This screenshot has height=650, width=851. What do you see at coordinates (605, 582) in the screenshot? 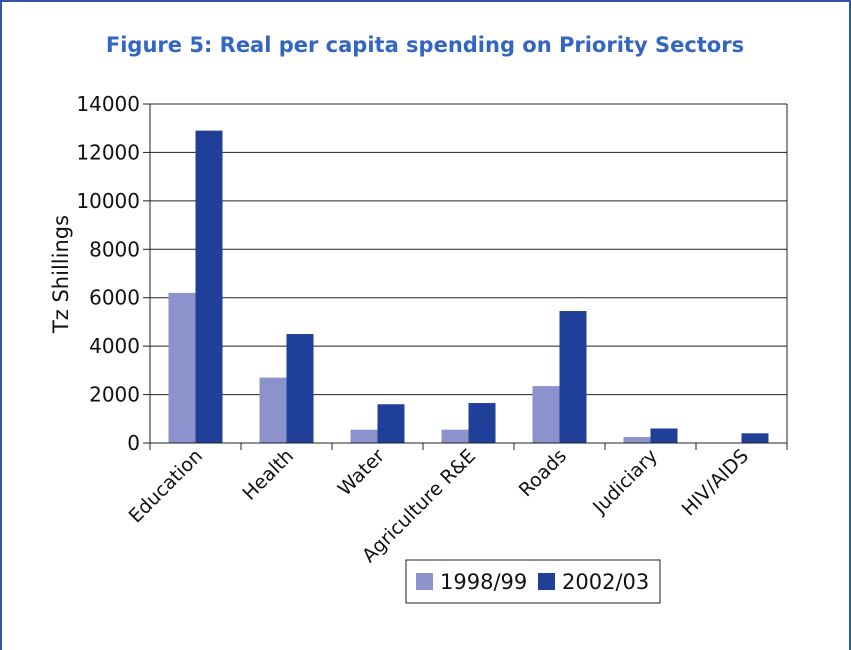
I see `legend-label: 2002/03` at bounding box center [605, 582].